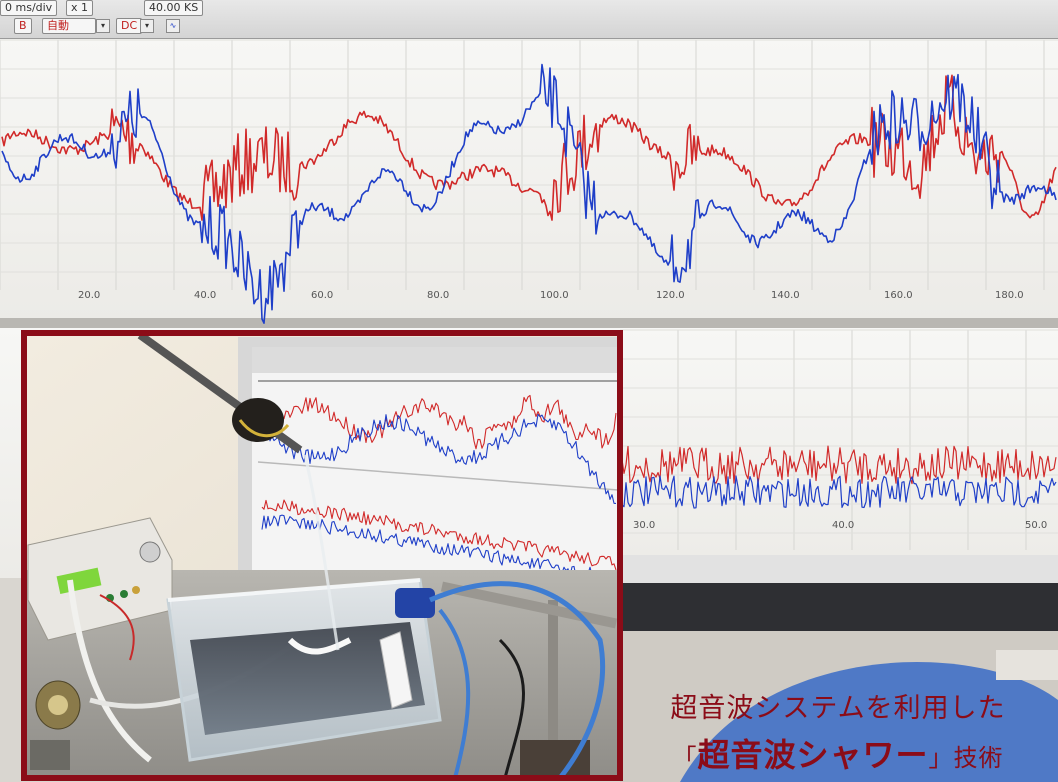  I want to click on trigger-mode-select: 自動, so click(69, 26).